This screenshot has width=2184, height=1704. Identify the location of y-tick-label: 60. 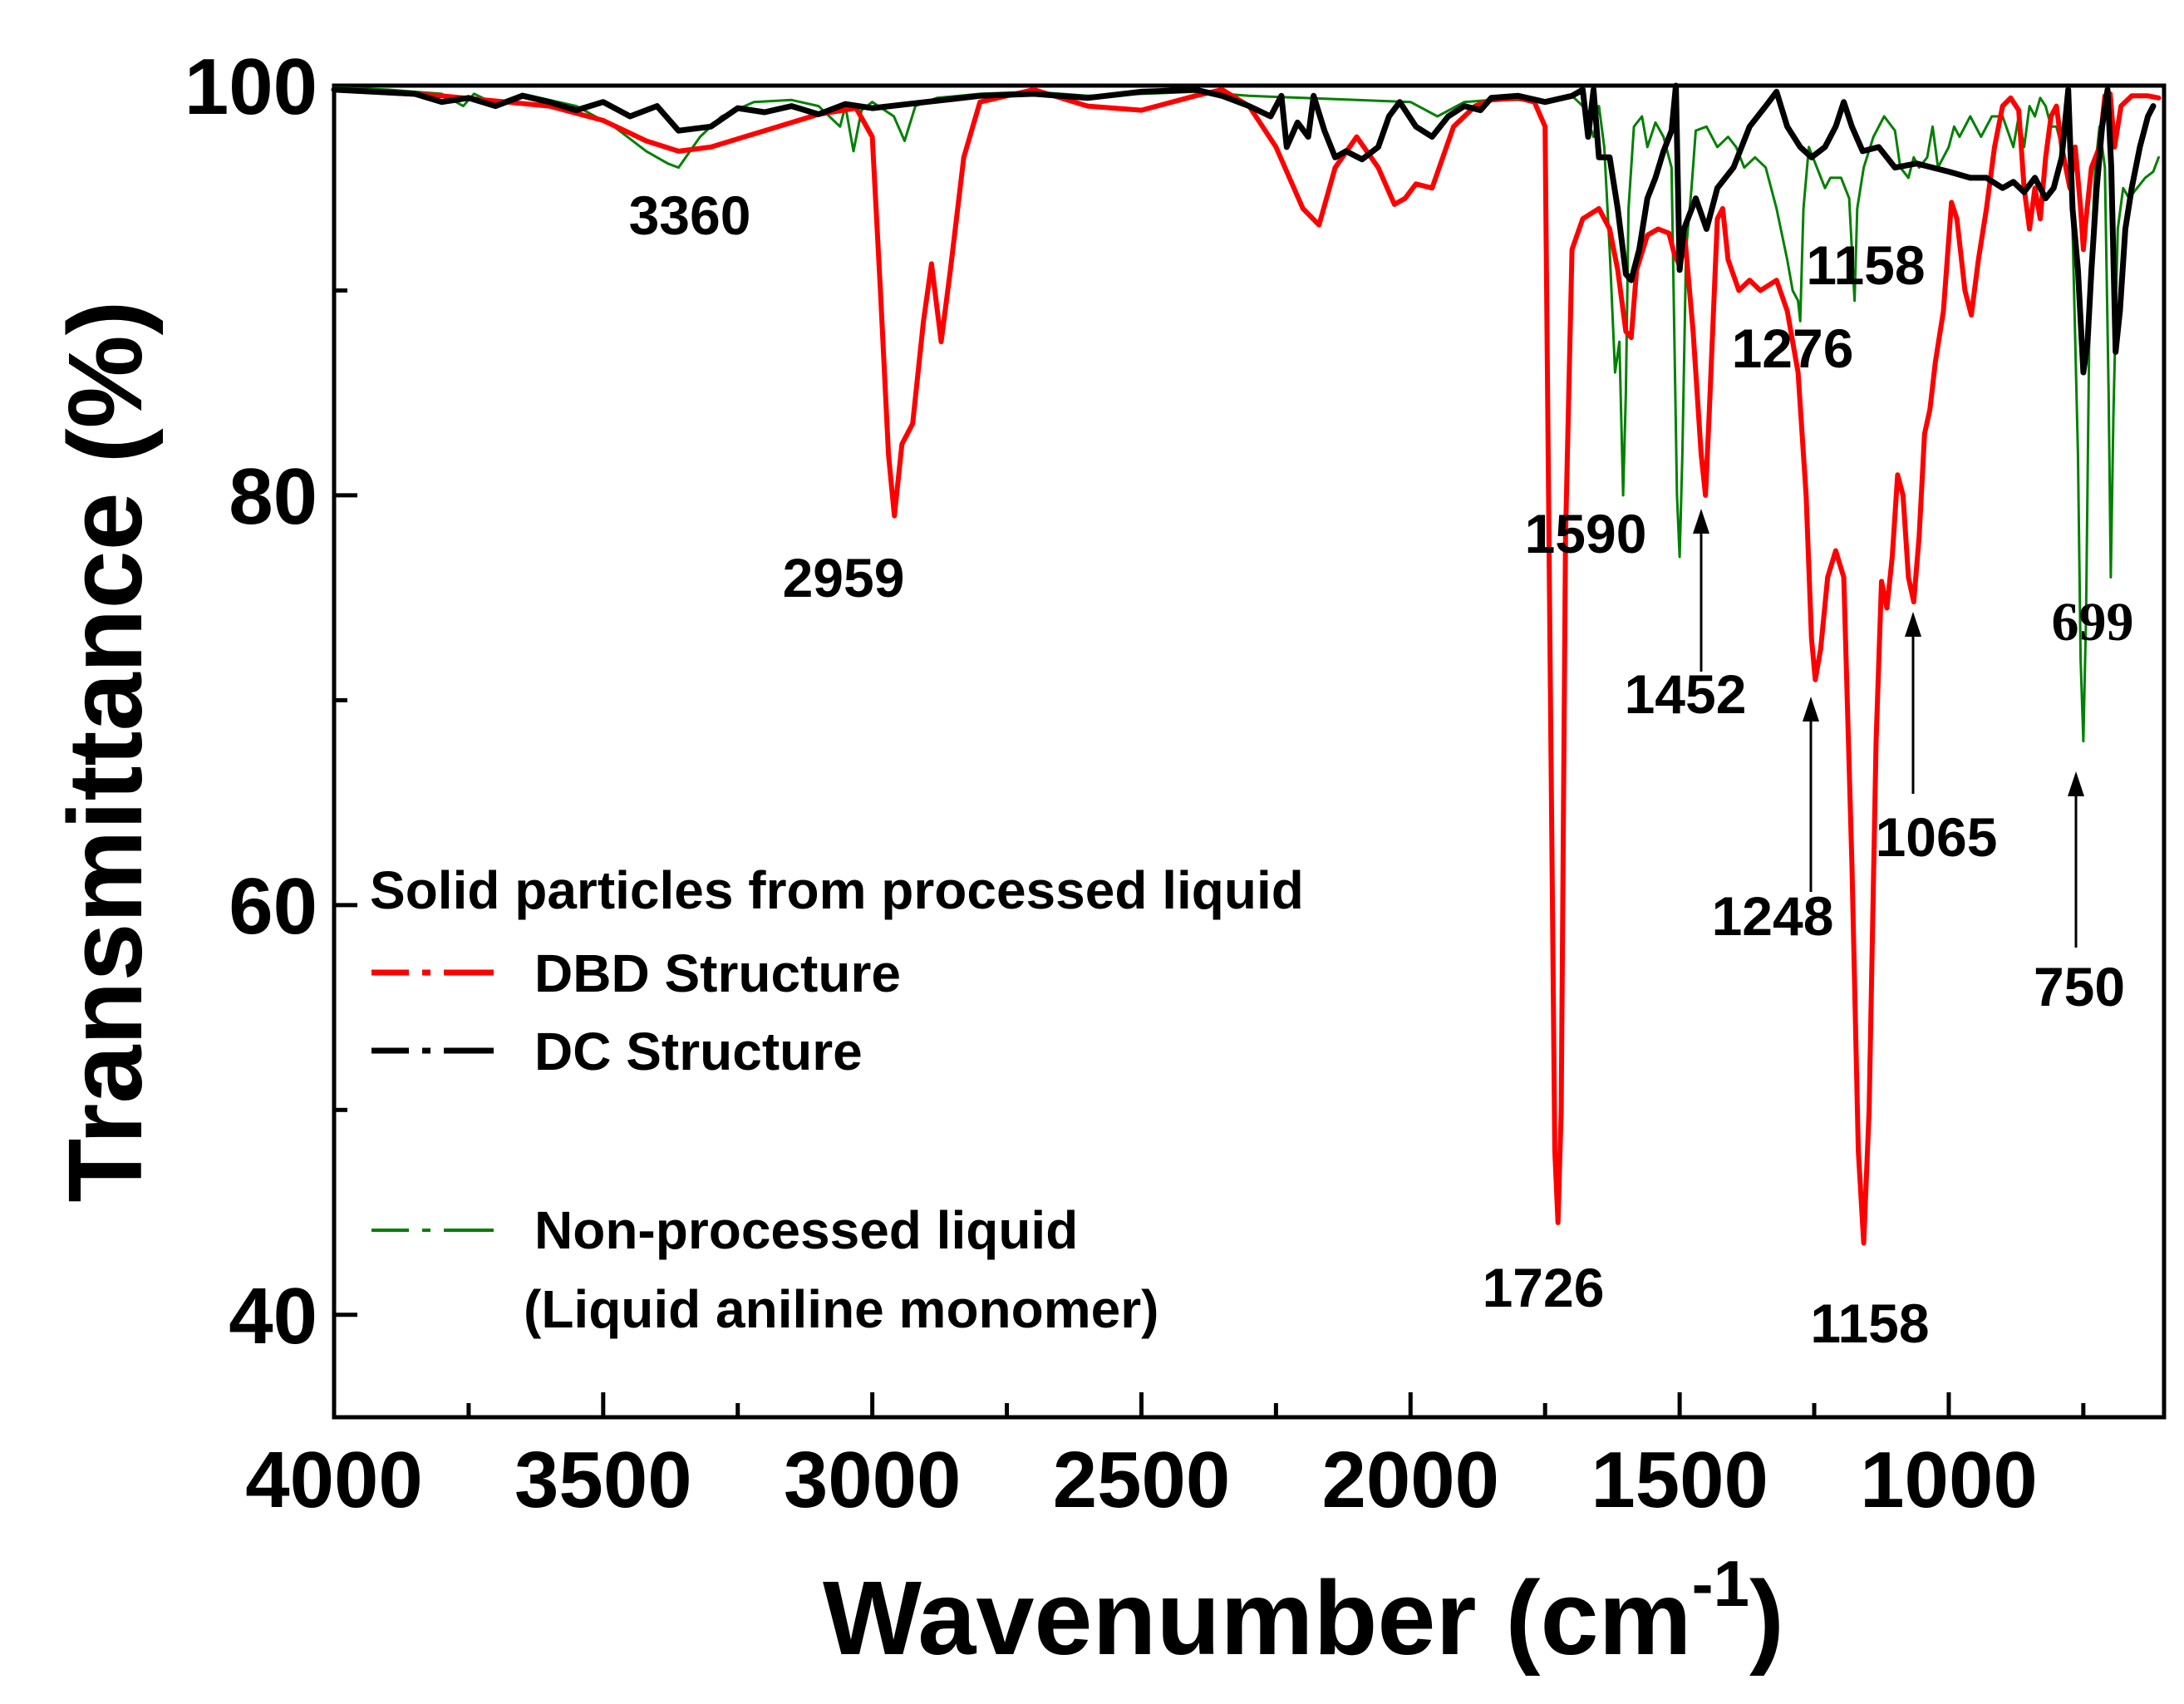
(273, 906).